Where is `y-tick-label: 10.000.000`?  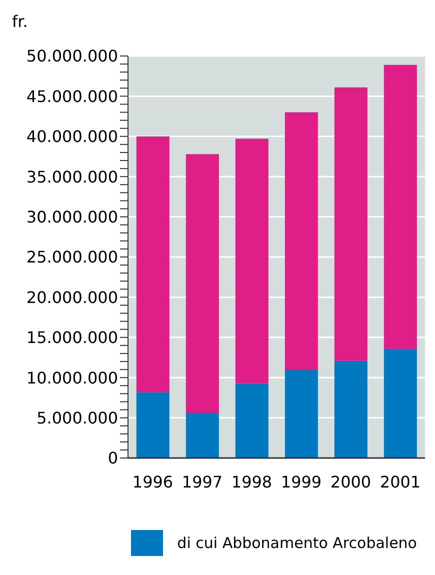 y-tick-label: 10.000.000 is located at coordinates (72, 378).